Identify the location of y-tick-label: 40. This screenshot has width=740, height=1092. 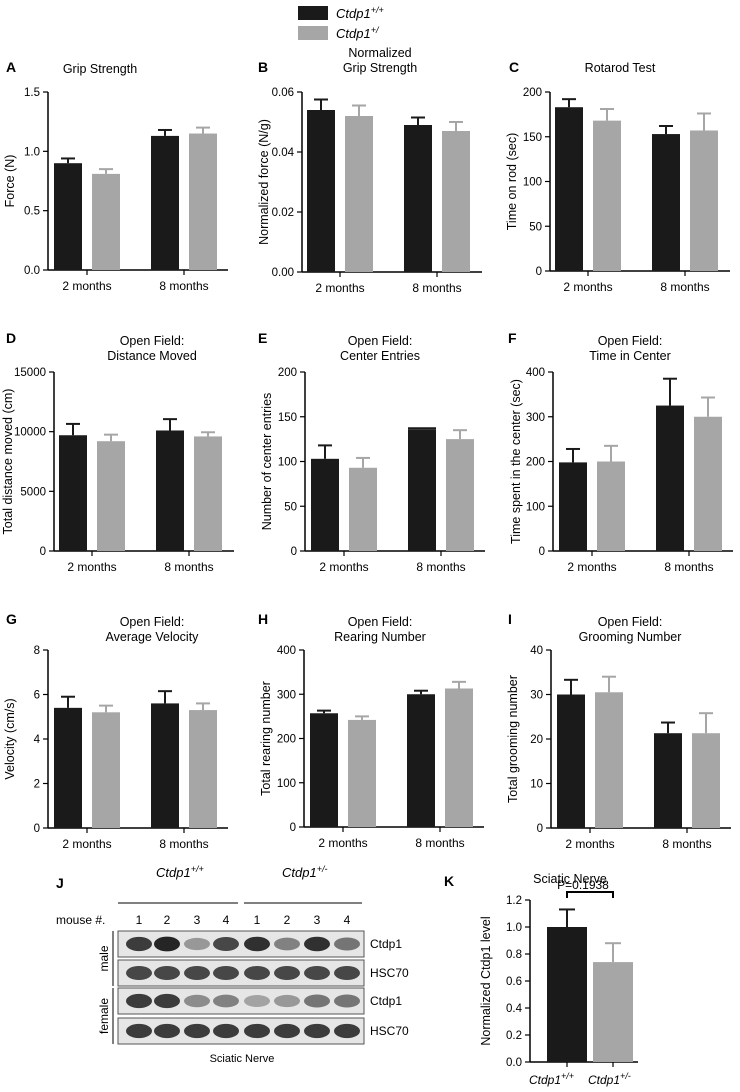
(536, 651).